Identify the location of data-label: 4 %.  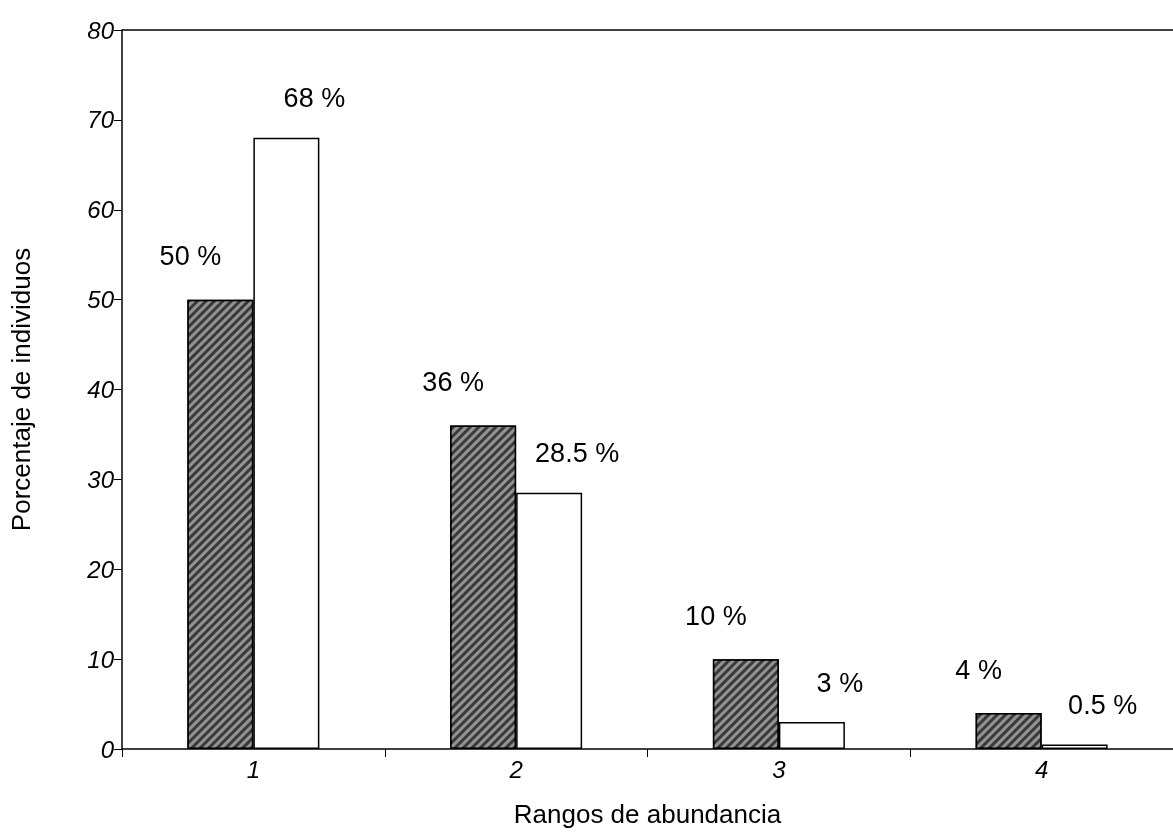
(978, 669).